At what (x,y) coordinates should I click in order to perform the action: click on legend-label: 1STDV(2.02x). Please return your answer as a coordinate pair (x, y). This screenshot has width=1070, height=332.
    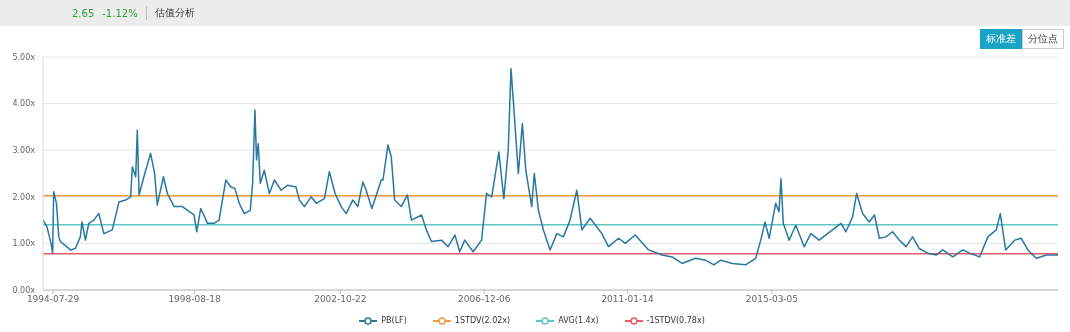
    Looking at the image, I should click on (482, 320).